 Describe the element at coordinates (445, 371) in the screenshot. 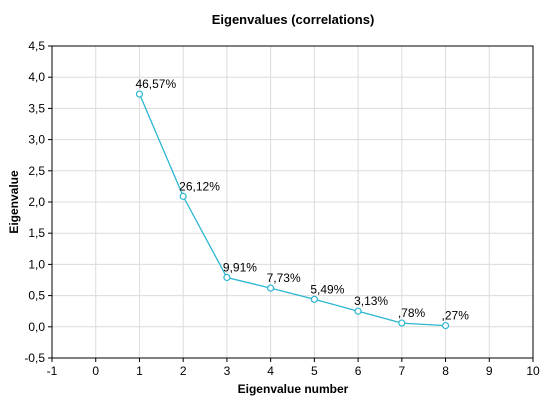

I see `x-tick-label: 8` at that location.